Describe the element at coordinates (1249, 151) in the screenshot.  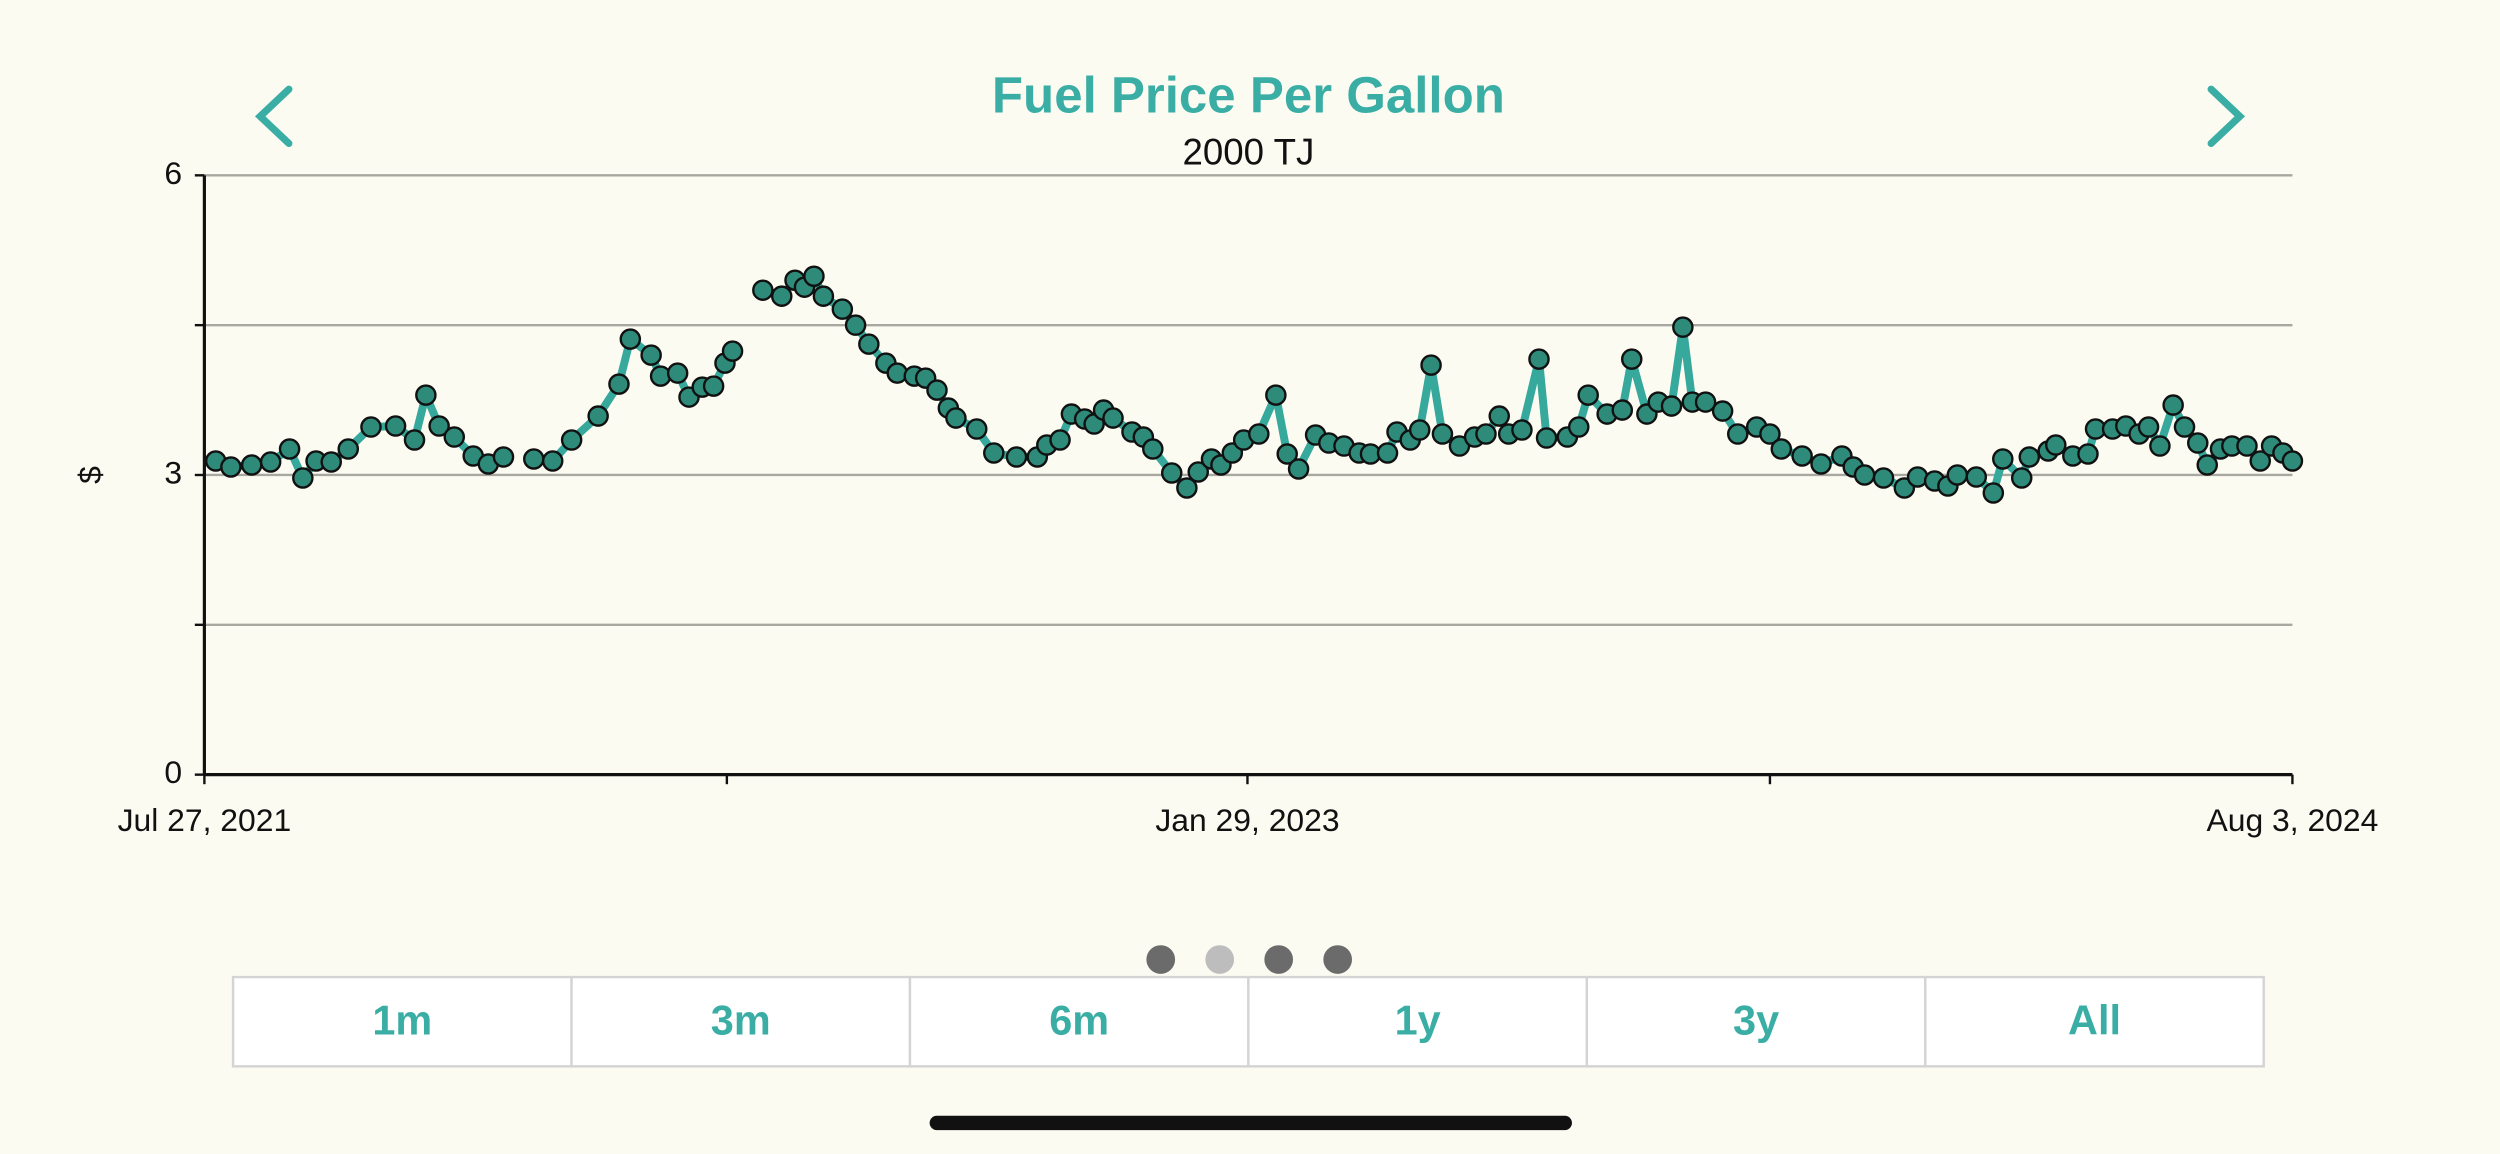
I see `chart-subtitle: 2000 TJ` at that location.